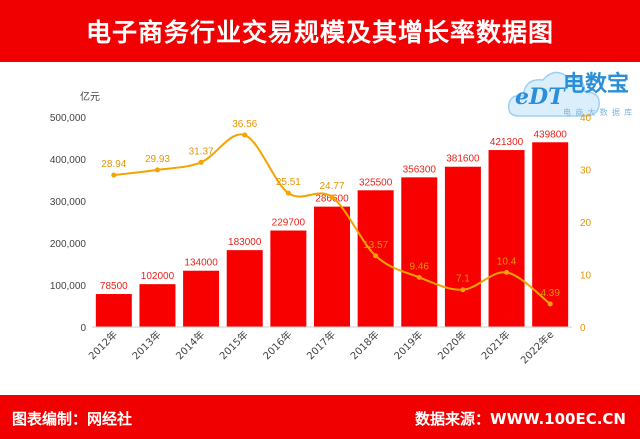 The image size is (640, 439). I want to click on x-tick-label: 2022年e, so click(537, 347).